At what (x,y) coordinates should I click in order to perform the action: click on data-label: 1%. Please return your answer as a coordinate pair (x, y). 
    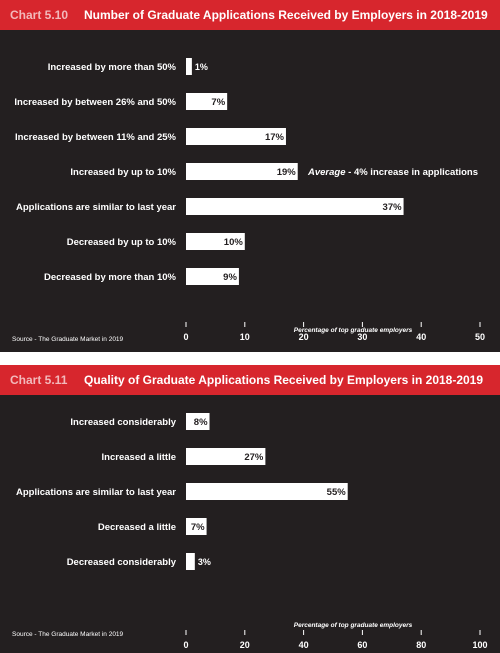
    Looking at the image, I should click on (201, 67).